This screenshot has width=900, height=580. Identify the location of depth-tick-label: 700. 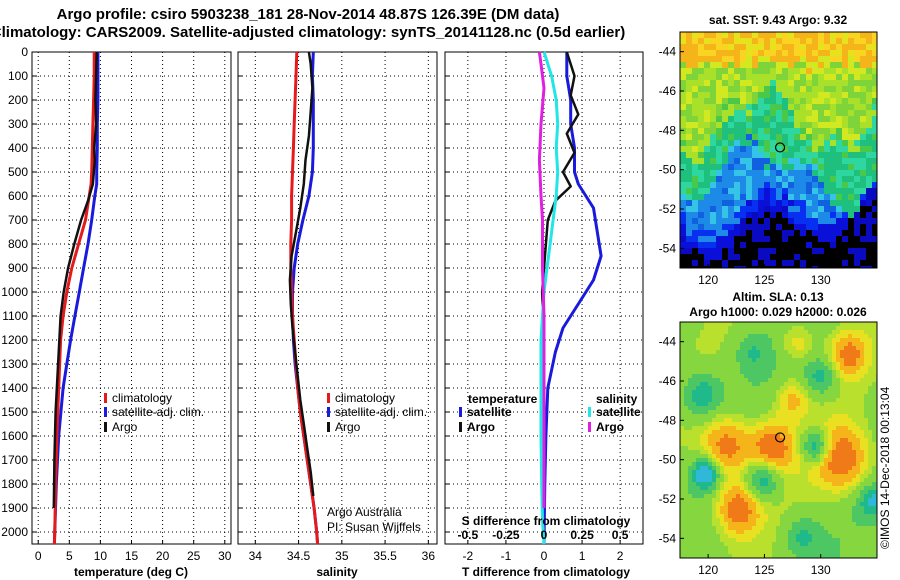
(18, 220).